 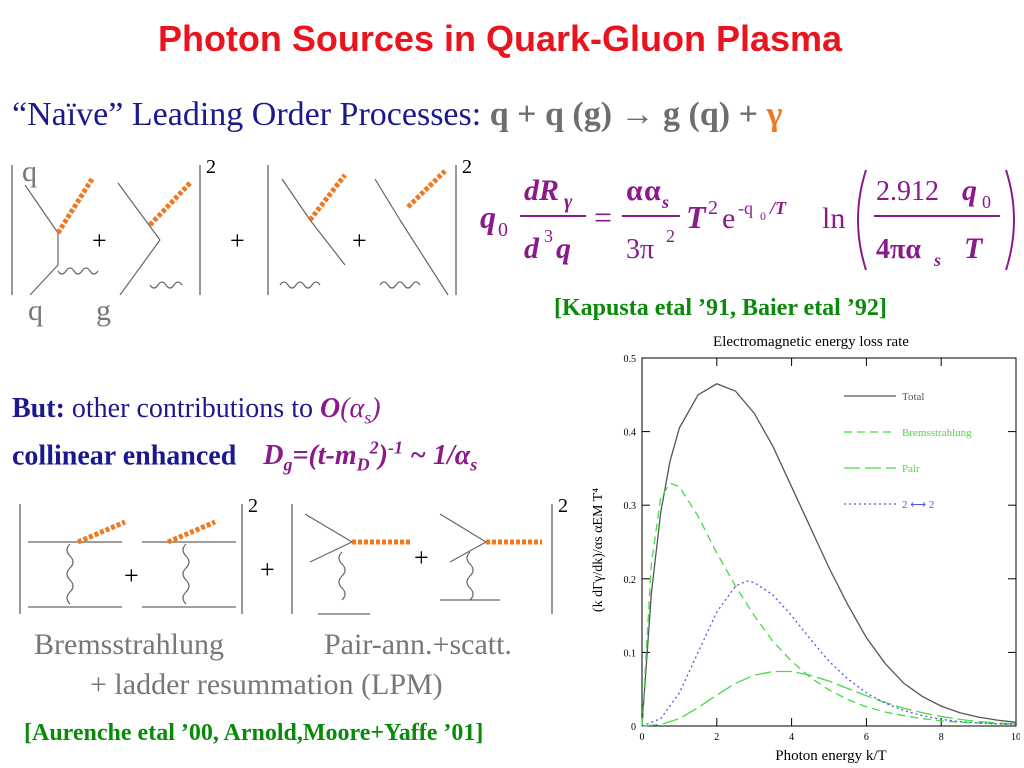 What do you see at coordinates (376, 408) in the screenshot?
I see `order-close: )` at bounding box center [376, 408].